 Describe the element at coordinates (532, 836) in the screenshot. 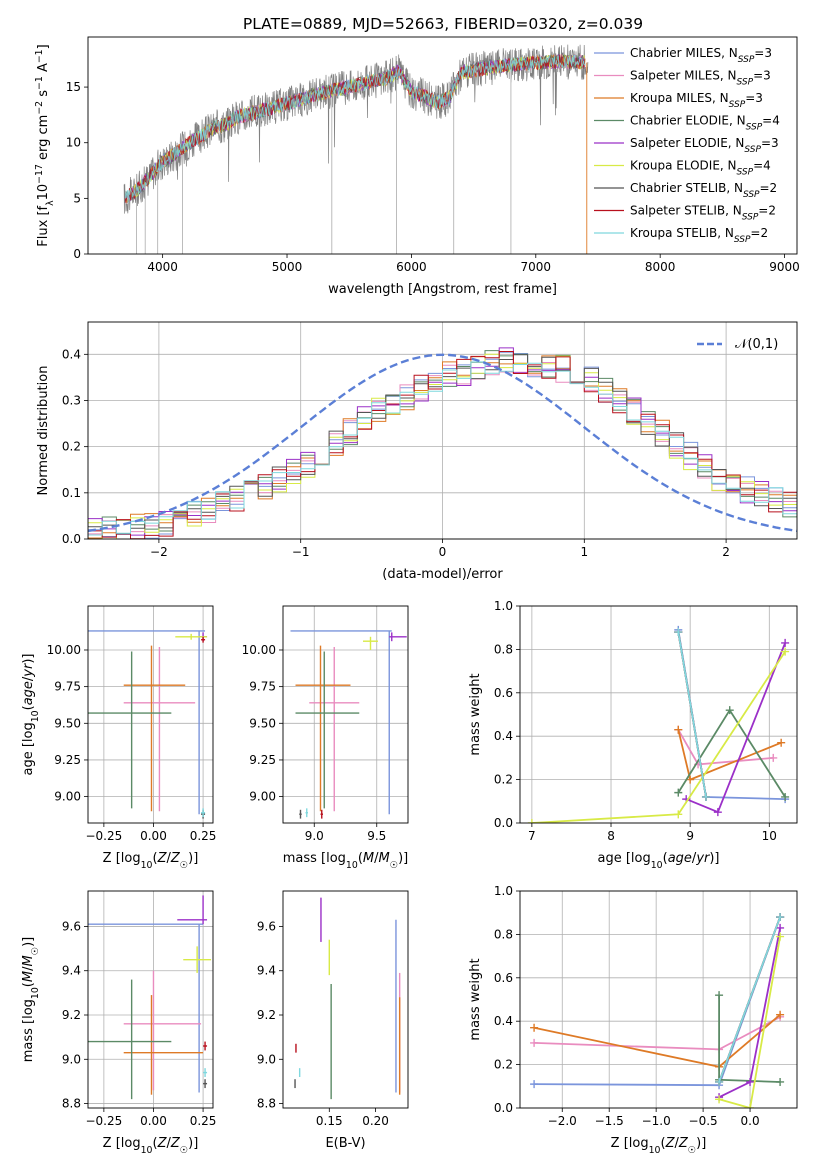

I see `x-tick-label: 7` at that location.